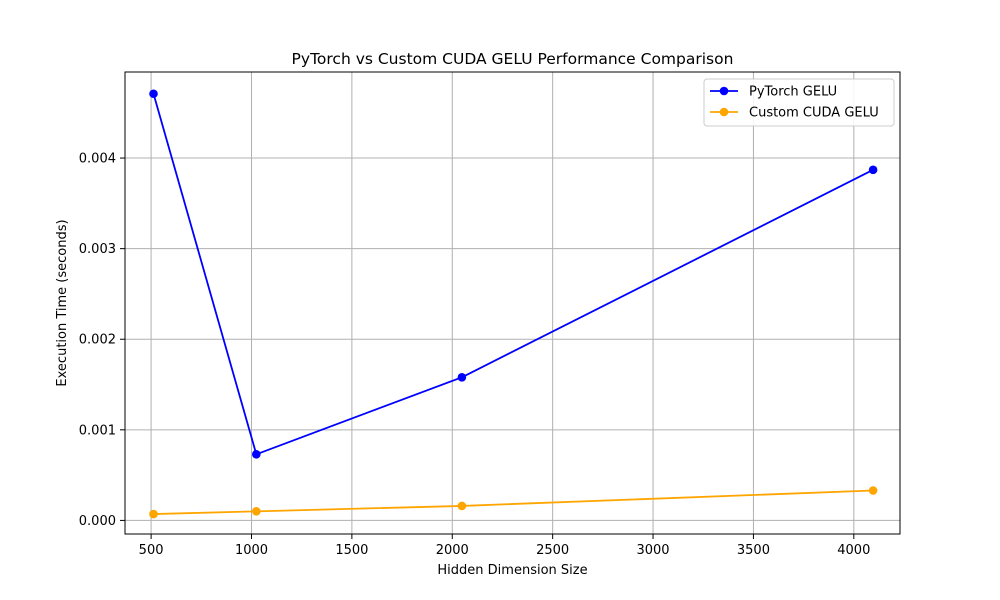  I want to click on series-line, so click(513, 502).